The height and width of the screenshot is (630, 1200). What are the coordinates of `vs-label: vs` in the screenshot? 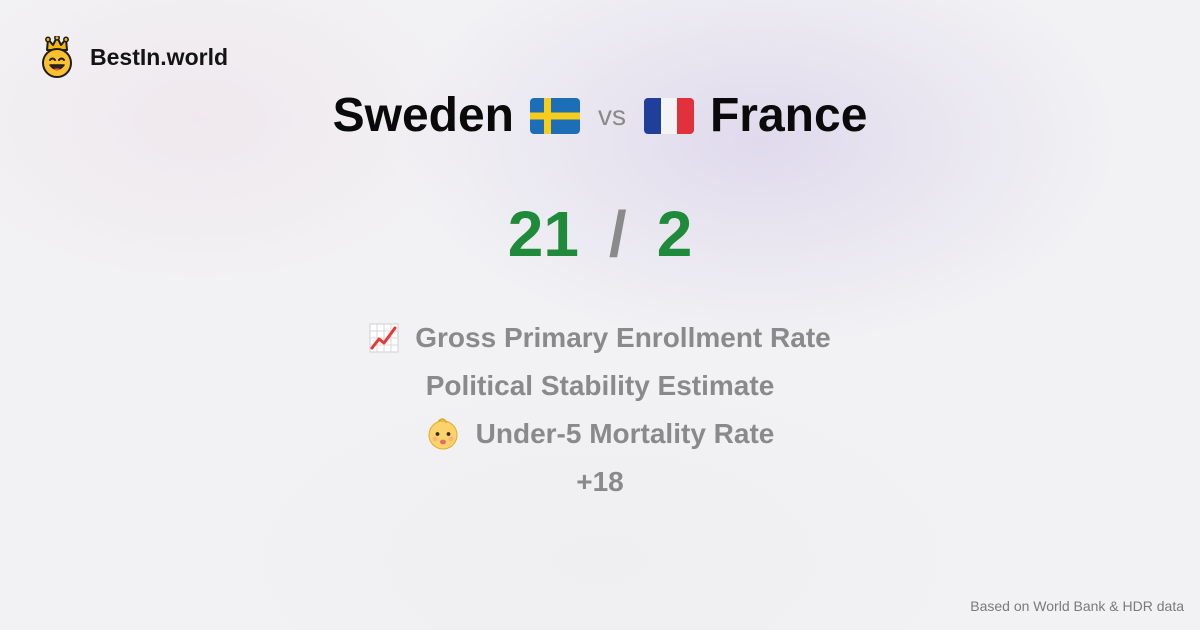 It's located at (611, 115).